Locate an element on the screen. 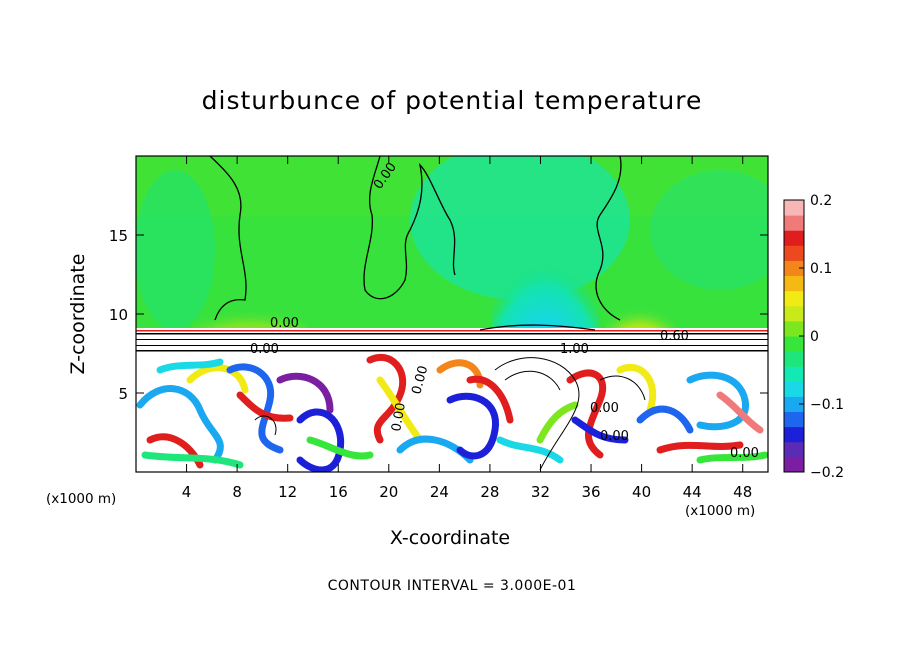 This screenshot has width=904, height=654. contour-label-3: 0.60 is located at coordinates (674, 336).